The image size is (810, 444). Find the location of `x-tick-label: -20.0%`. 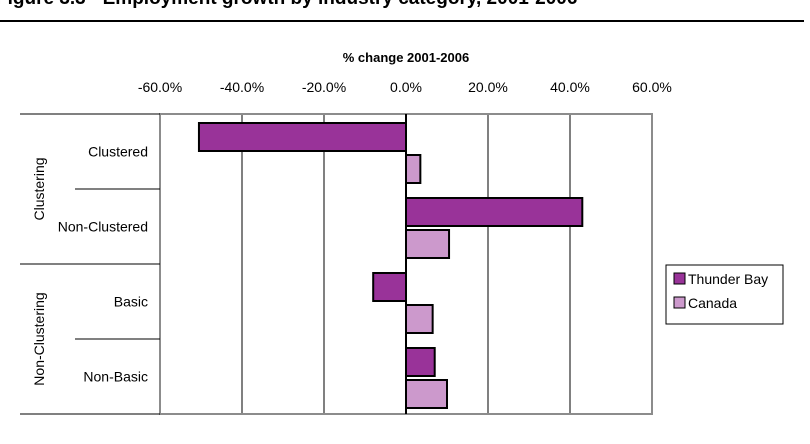

x-tick-label: -20.0% is located at coordinates (324, 87).